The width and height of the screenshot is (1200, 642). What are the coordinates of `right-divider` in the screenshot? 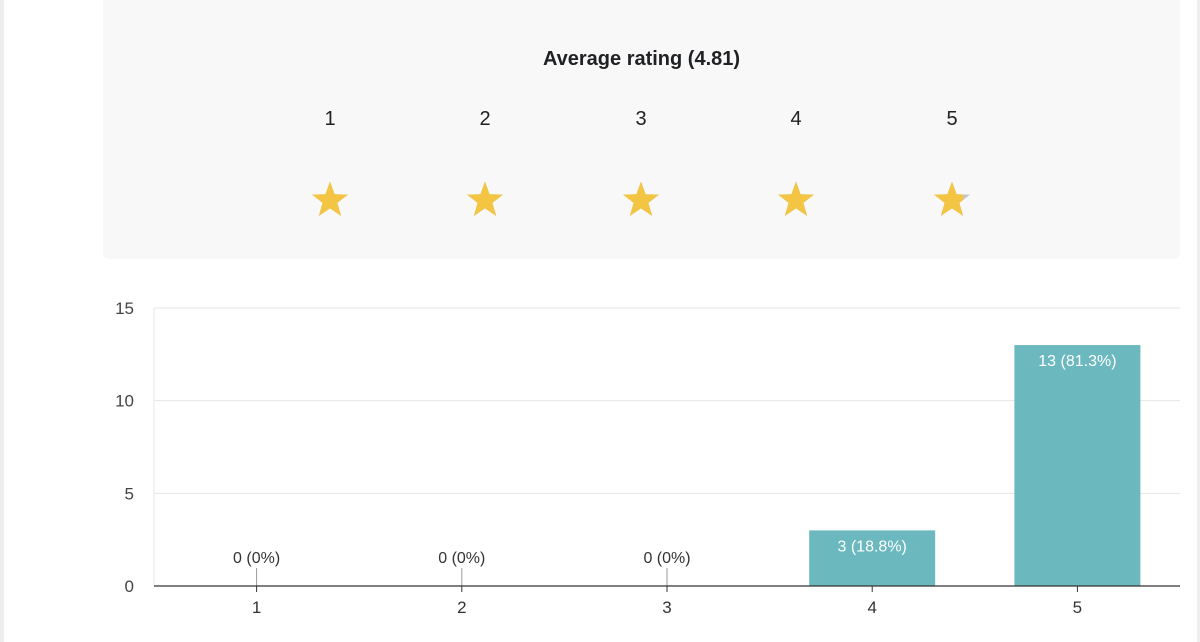 It's located at (1198, 321).